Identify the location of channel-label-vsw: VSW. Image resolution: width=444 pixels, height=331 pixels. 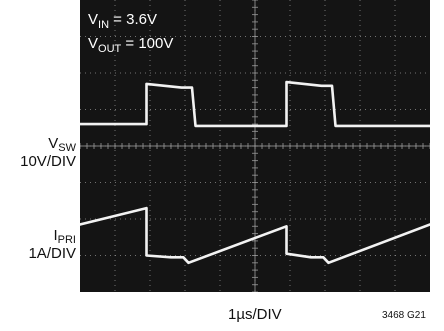
(62, 144).